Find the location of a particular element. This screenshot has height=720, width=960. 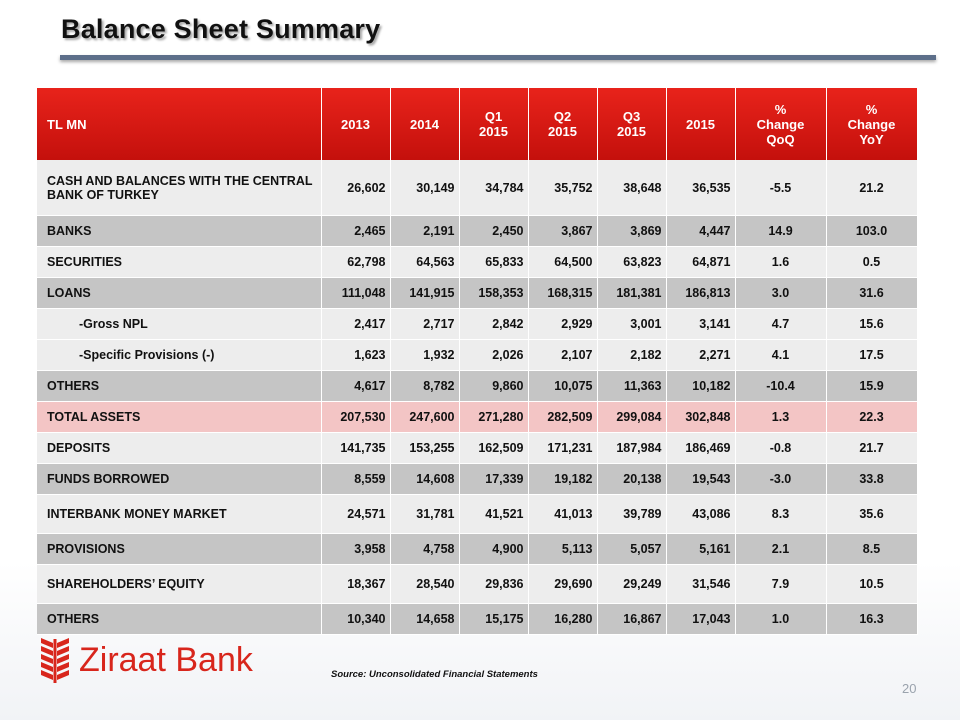

percent-cell: 1.6 is located at coordinates (781, 262).